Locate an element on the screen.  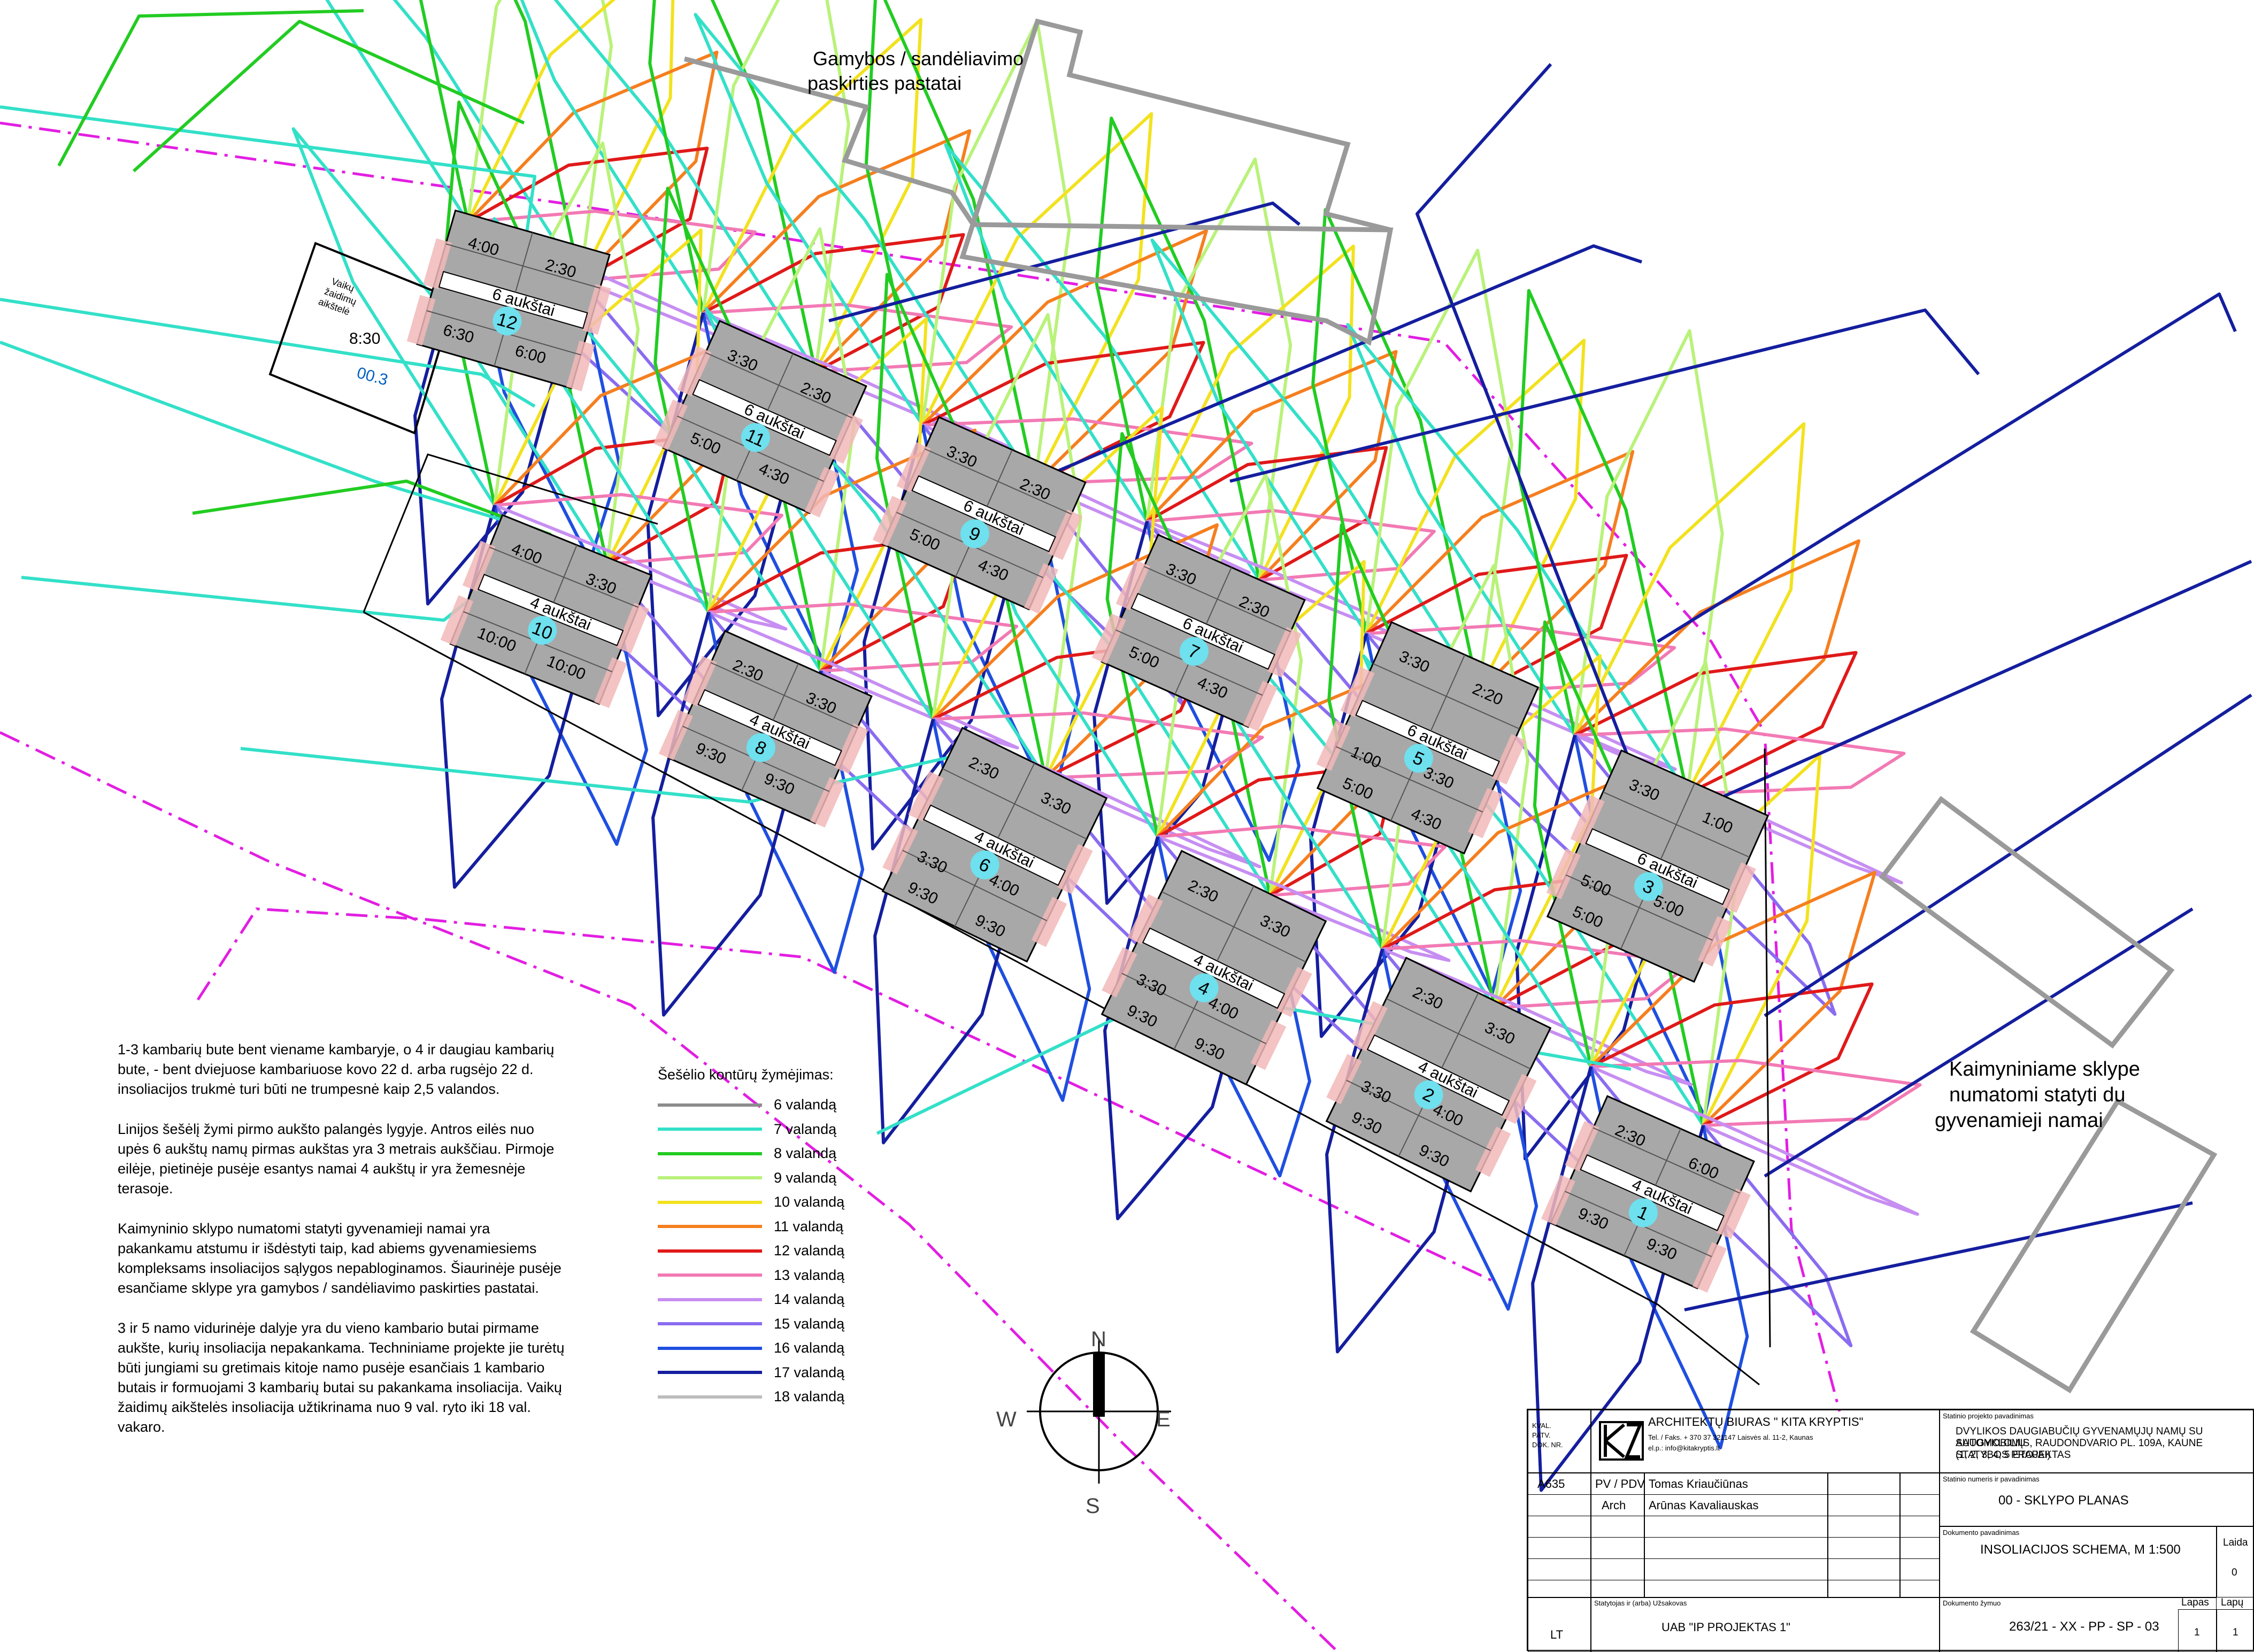
tb-part: 00 - SKLYPO PLANAS is located at coordinates (2063, 1500).